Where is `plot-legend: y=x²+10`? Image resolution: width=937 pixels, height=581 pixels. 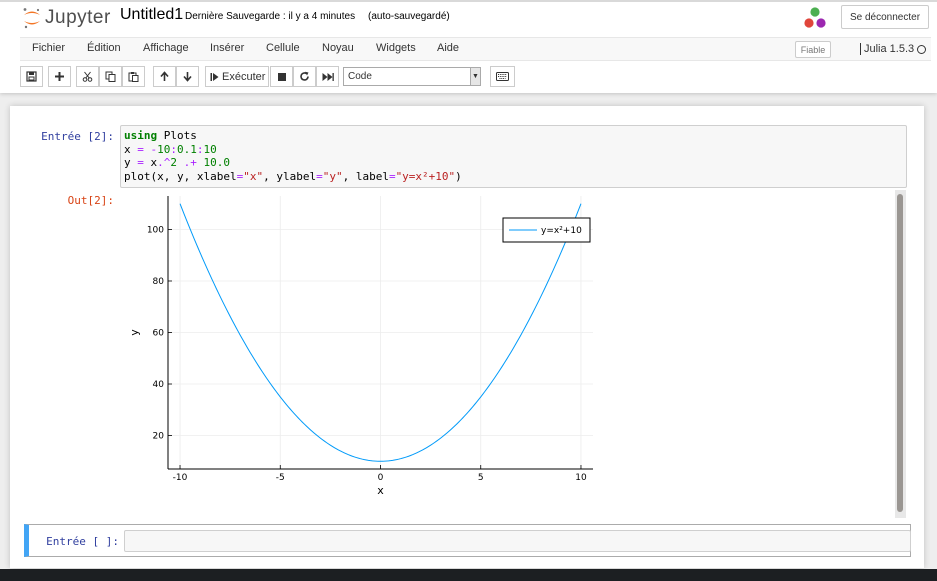
plot-legend: y=x²+10 is located at coordinates (546, 230).